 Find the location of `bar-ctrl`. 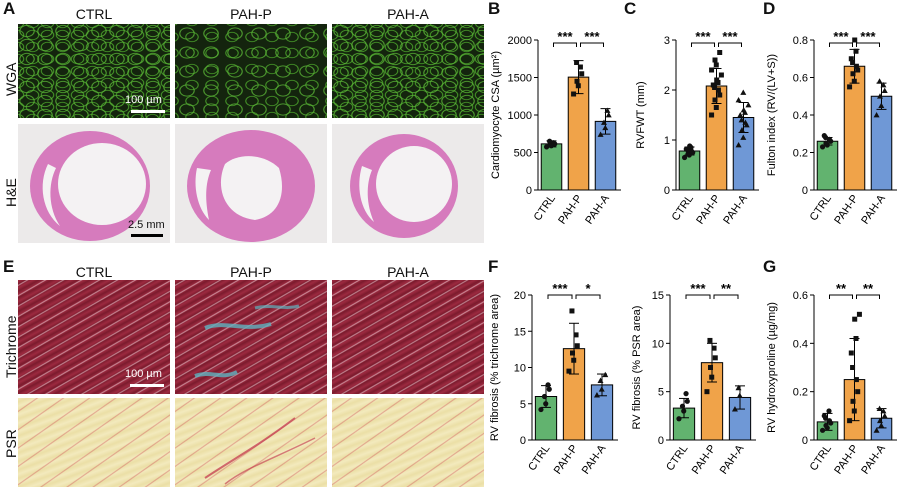

bar-ctrl is located at coordinates (827, 165).